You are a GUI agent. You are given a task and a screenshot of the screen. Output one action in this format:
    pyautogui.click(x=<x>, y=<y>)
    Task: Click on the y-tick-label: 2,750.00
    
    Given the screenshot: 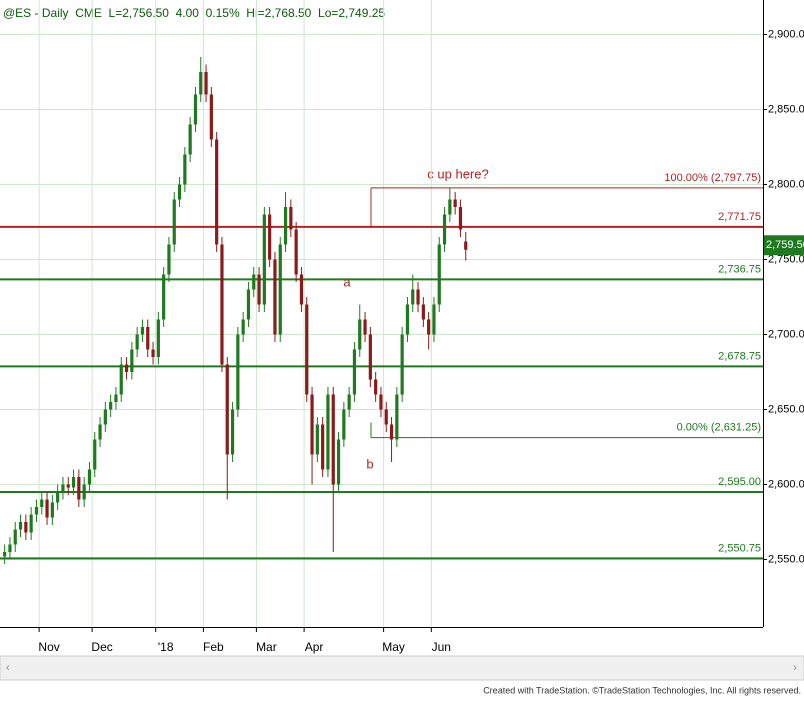 What is the action you would take?
    pyautogui.click(x=786, y=259)
    